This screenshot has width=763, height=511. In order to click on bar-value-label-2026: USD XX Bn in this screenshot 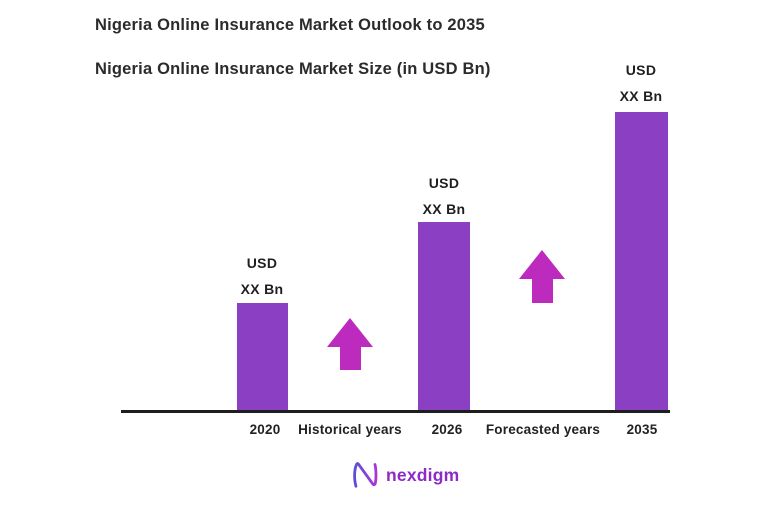, I will do `click(444, 196)`.